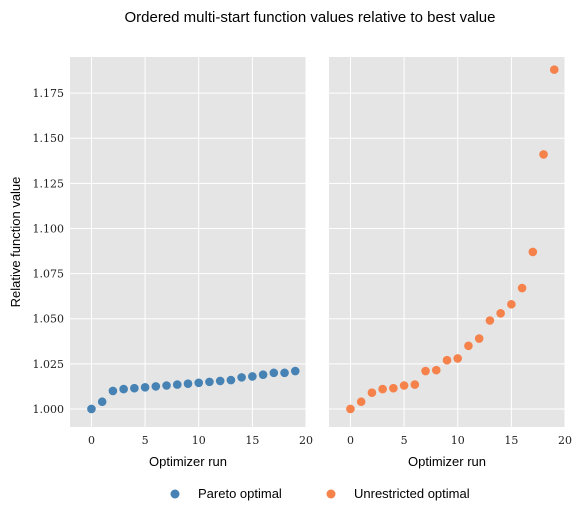 This screenshot has width=582, height=517. Describe the element at coordinates (49, 409) in the screenshot. I see `pareto-y-tick-label: 1.000` at that location.